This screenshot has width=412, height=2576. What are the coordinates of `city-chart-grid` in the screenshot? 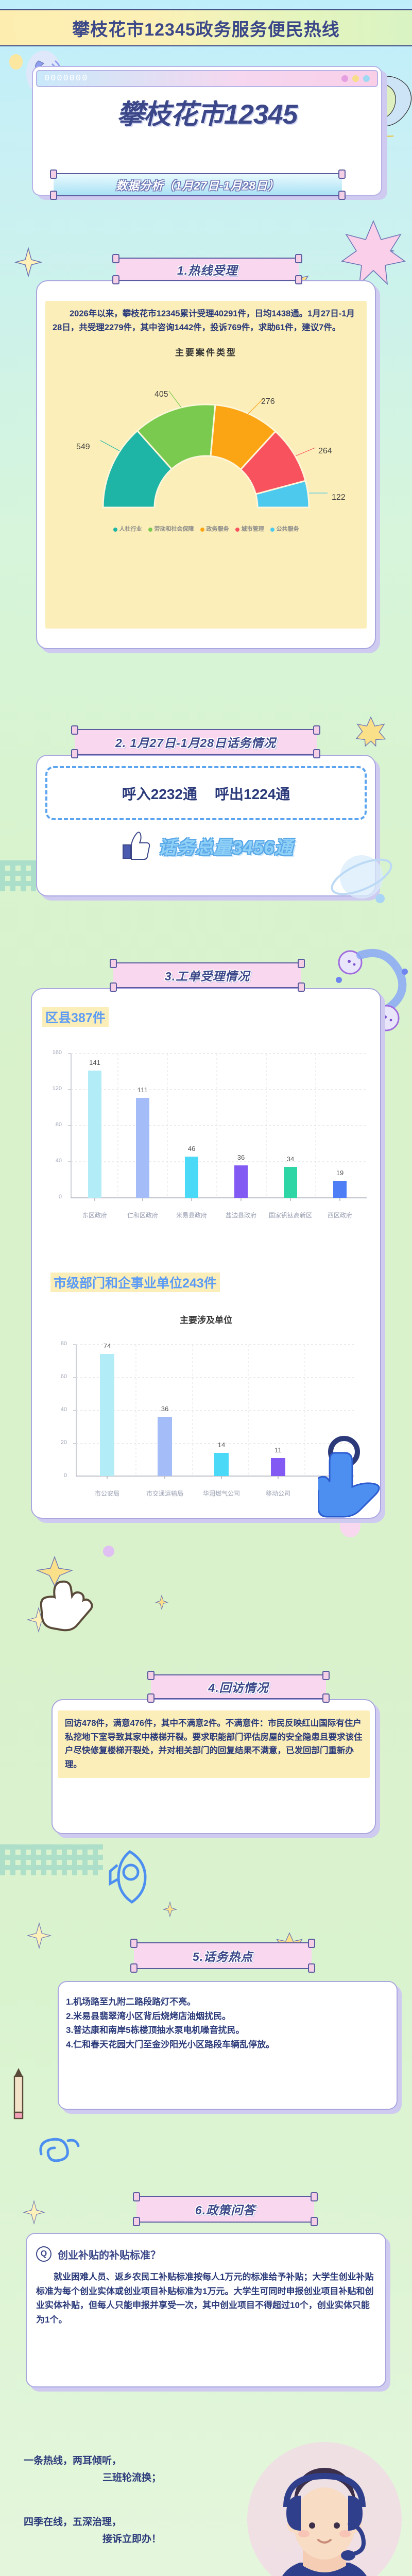 It's located at (214, 1411).